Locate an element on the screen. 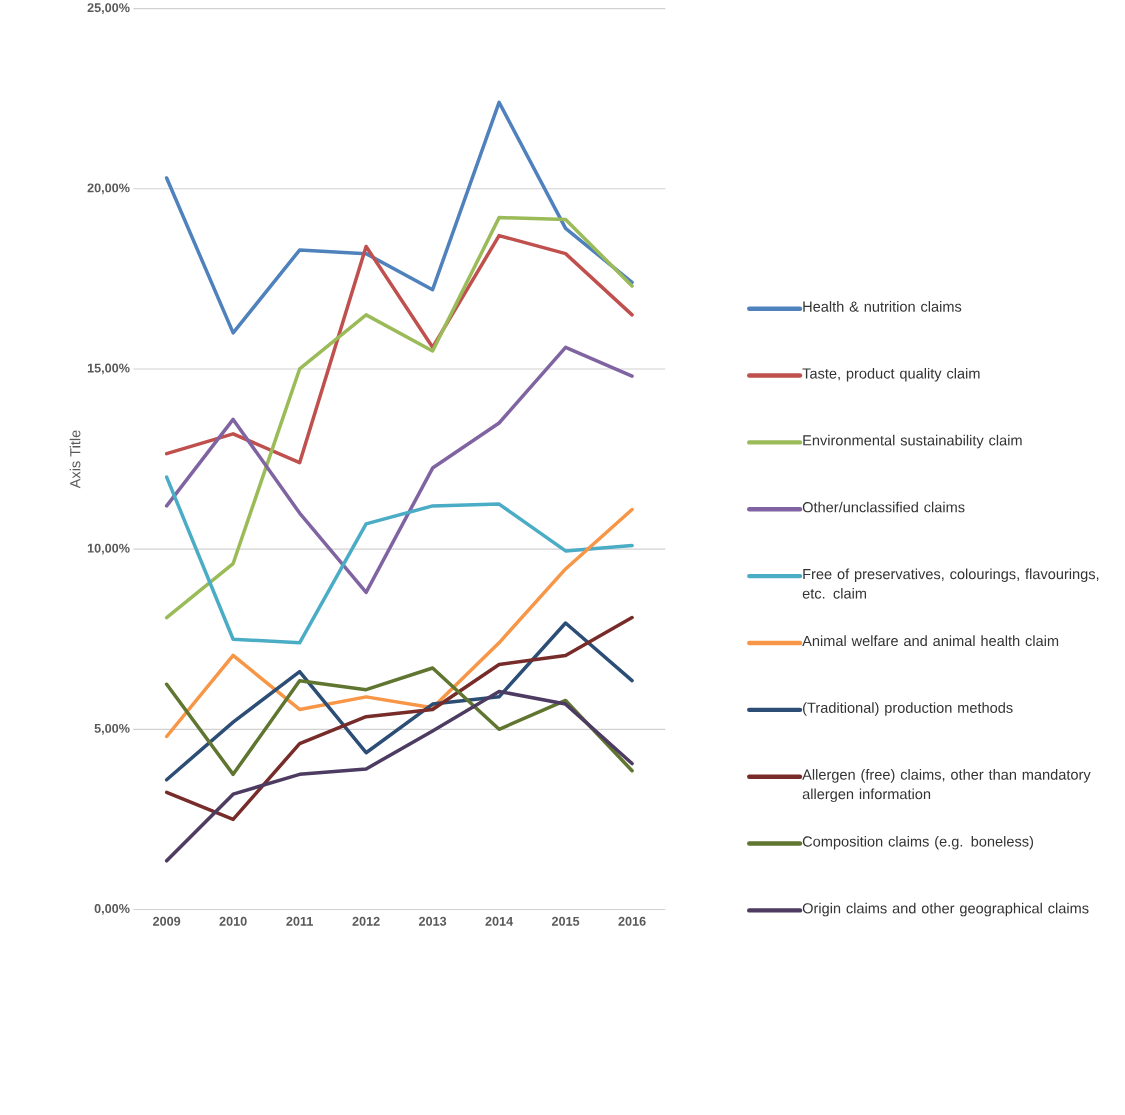 Image resolution: width=1125 pixels, height=1115 pixels. x-tick-label: 2015 is located at coordinates (565, 921).